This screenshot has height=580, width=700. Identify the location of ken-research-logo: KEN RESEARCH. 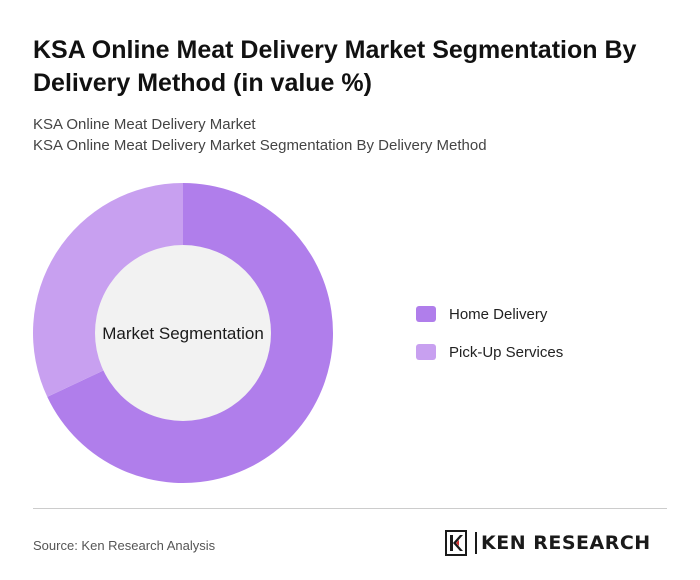
(548, 543).